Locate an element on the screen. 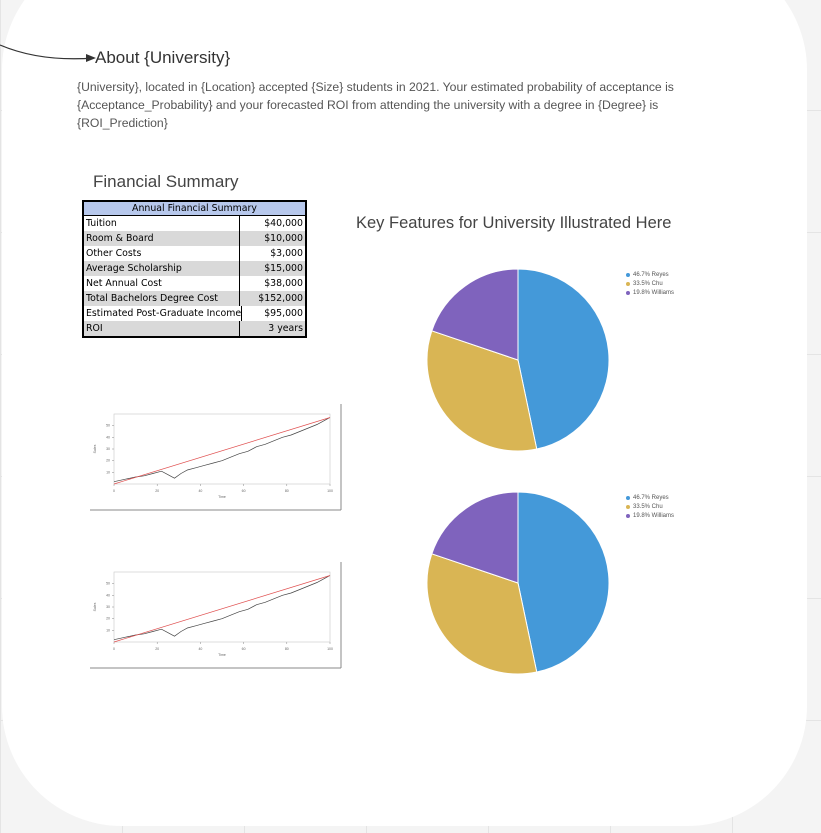  row-value: $10,000 is located at coordinates (283, 238).